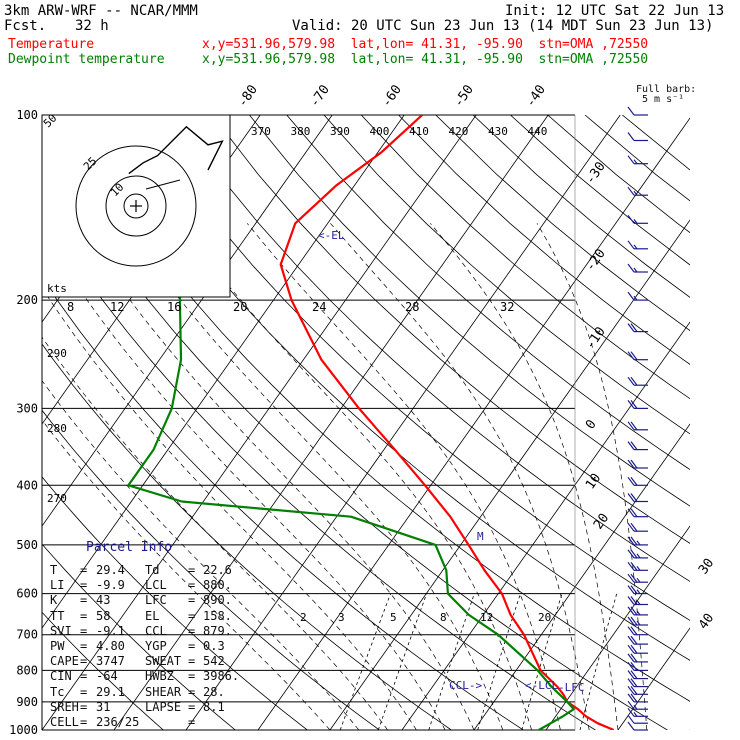  What do you see at coordinates (103, 600) in the screenshot?
I see `parcel-info-value: 43` at bounding box center [103, 600].